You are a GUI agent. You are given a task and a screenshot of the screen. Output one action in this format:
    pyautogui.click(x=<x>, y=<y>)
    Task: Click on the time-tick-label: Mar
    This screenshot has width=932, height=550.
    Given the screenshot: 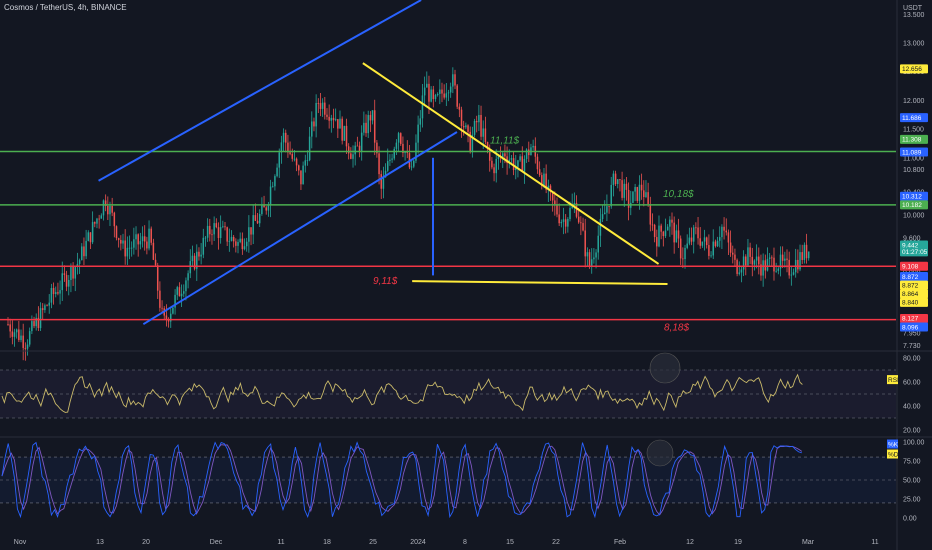 What is the action you would take?
    pyautogui.click(x=808, y=542)
    